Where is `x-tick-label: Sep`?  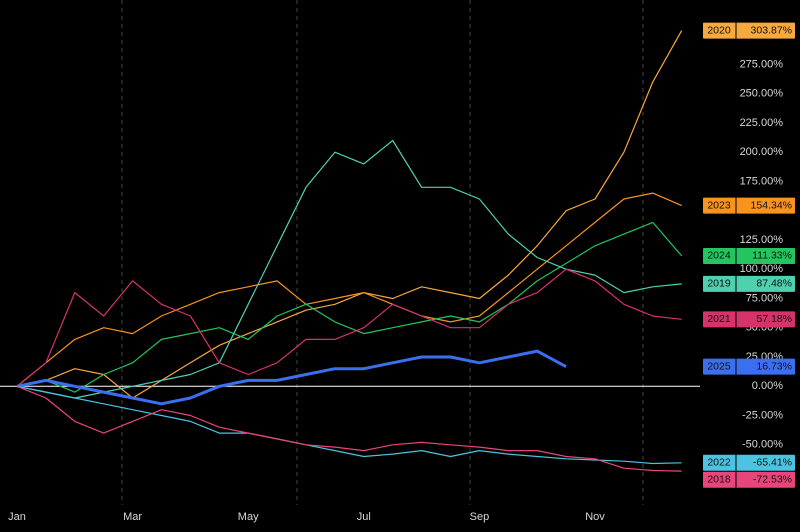
x-tick-label: Sep is located at coordinates (480, 517).